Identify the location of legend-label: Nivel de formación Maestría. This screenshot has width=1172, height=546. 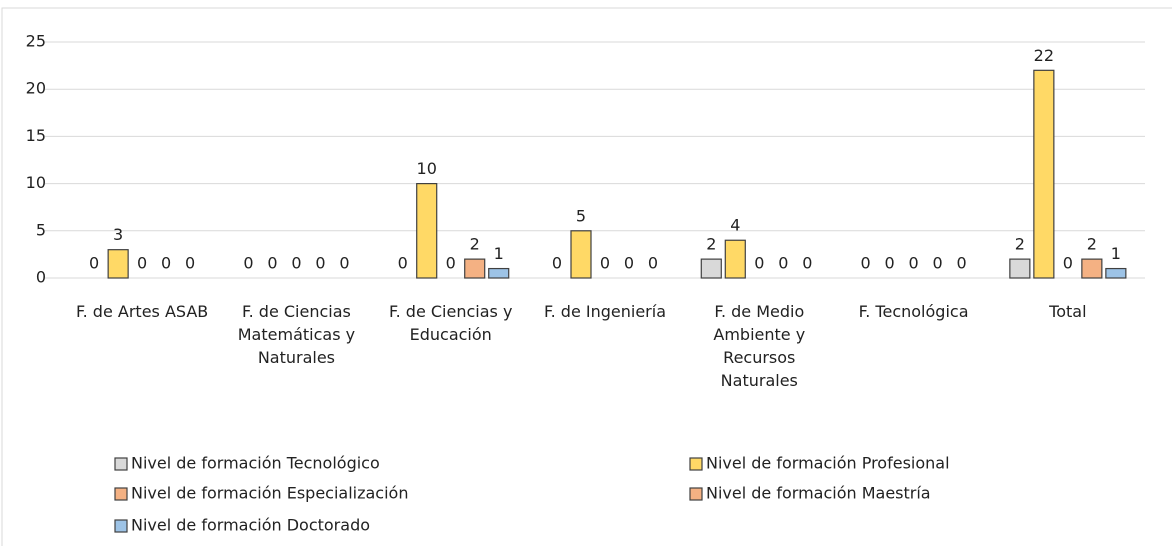
(818, 493).